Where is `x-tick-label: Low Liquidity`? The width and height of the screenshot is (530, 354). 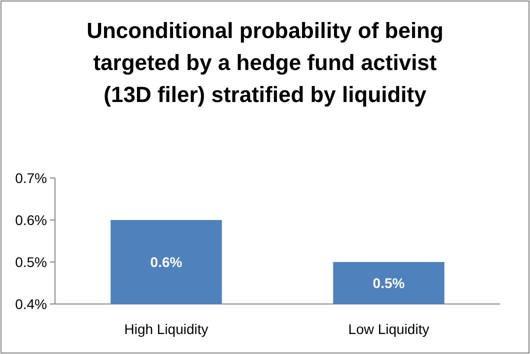
x-tick-label: Low Liquidity is located at coordinates (389, 329).